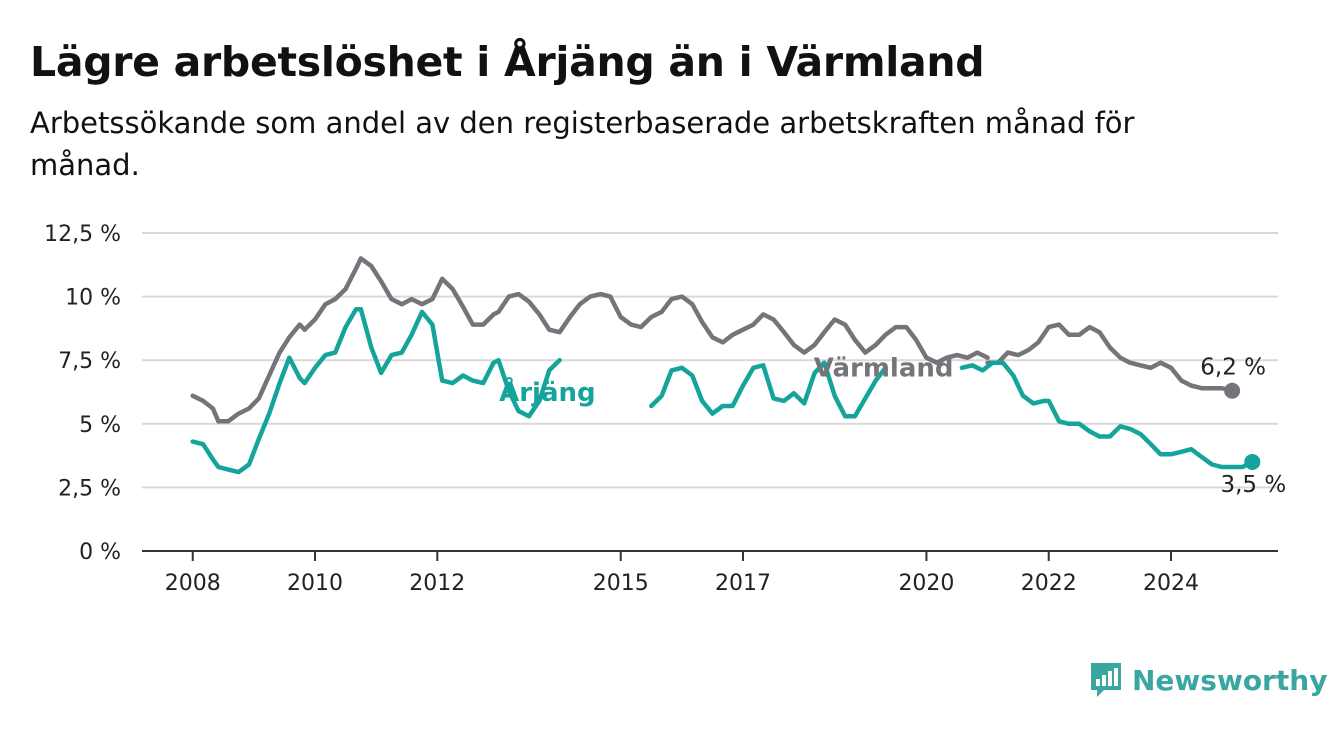 This screenshot has width=1340, height=734. Describe the element at coordinates (1233, 368) in the screenshot. I see `series-end-label: 6,2 %` at that location.